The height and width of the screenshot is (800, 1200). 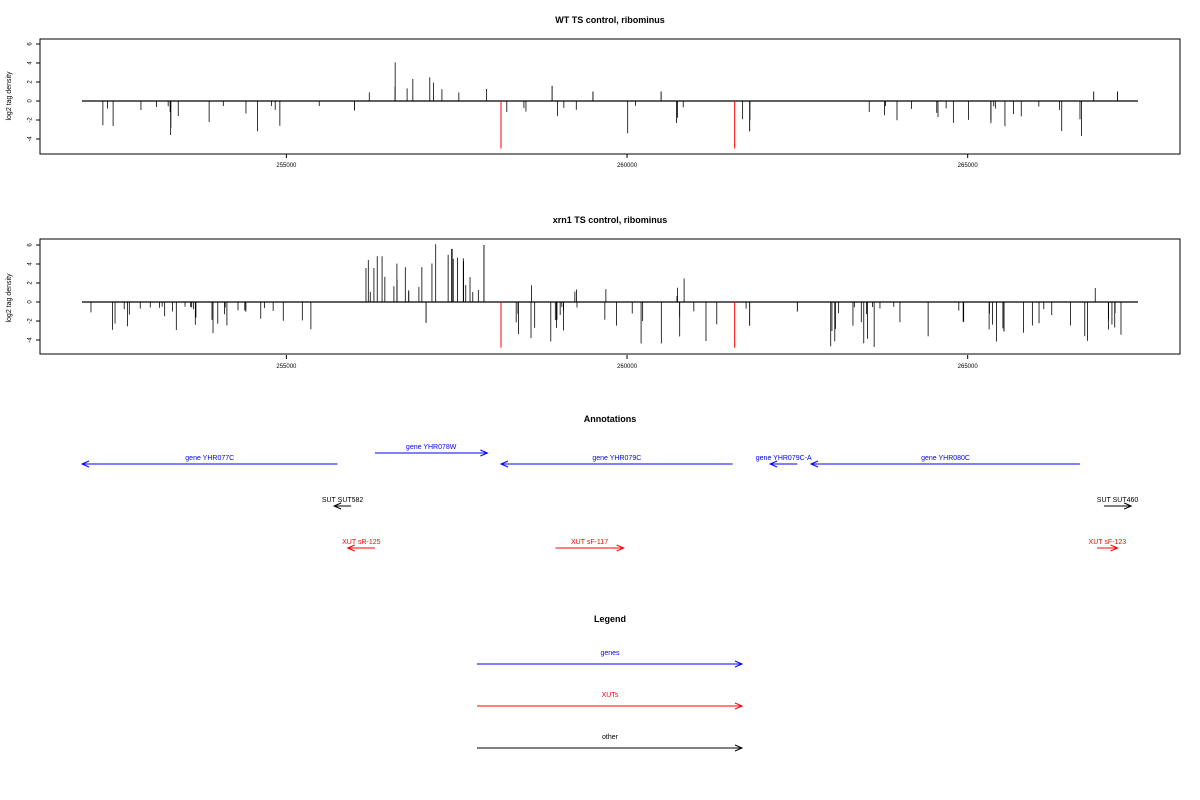 I want to click on xrn1-track-title: xrn1 TS control, ribominus, so click(x=610, y=220).